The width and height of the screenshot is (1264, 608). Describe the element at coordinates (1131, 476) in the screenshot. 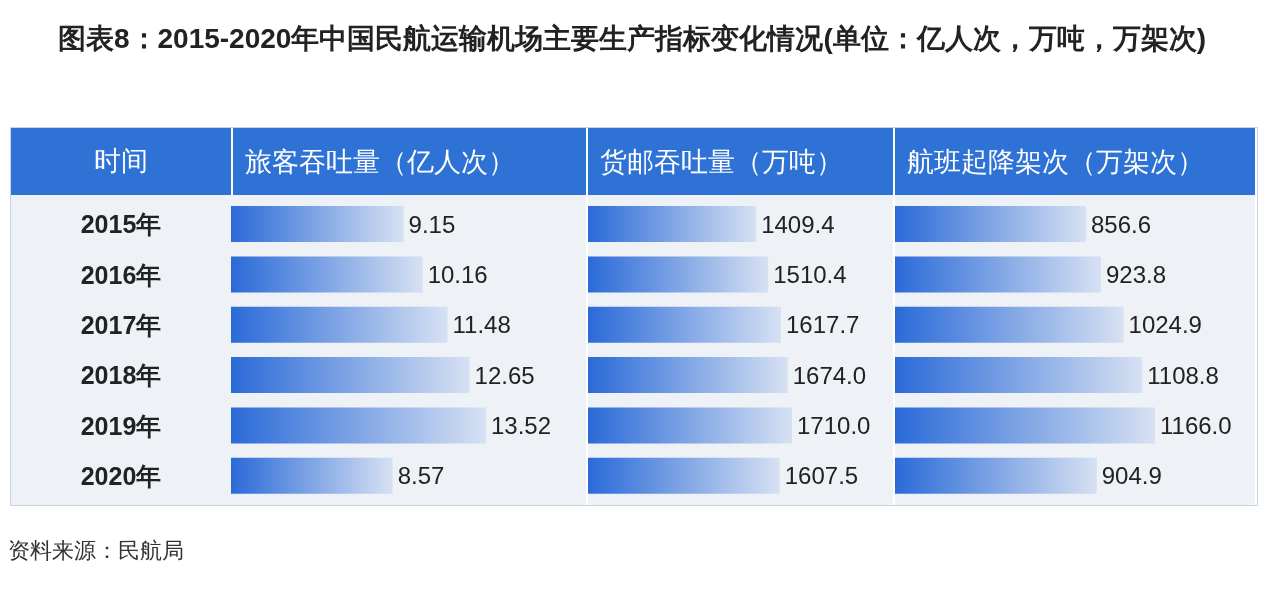

I see `data-label: 904.9` at that location.